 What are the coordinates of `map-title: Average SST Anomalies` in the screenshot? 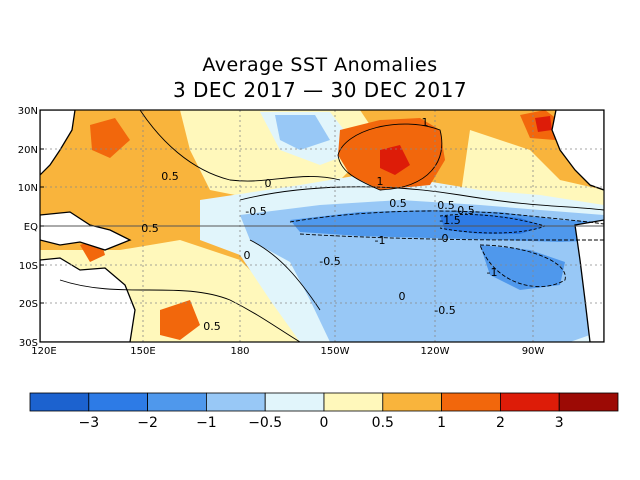 It's located at (320, 65).